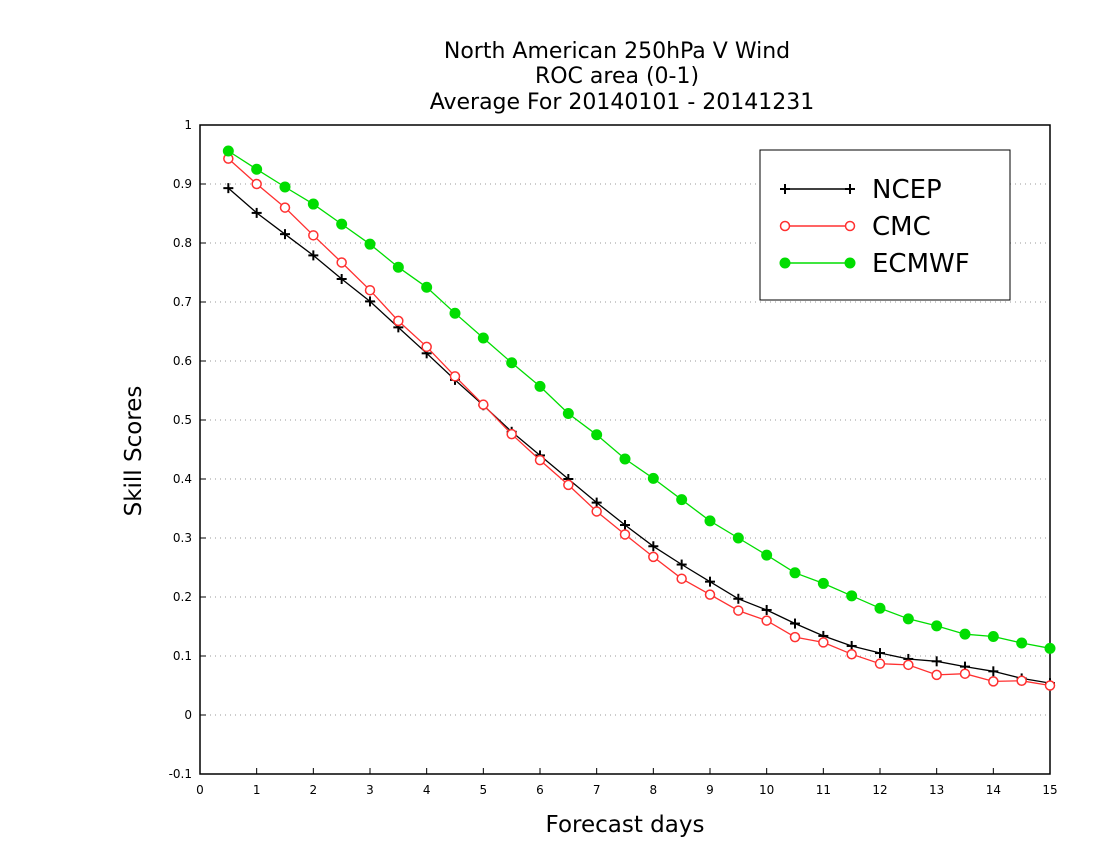 This screenshot has height=850, width=1100. What do you see at coordinates (625, 825) in the screenshot?
I see `x-axis-label: Forecast days` at bounding box center [625, 825].